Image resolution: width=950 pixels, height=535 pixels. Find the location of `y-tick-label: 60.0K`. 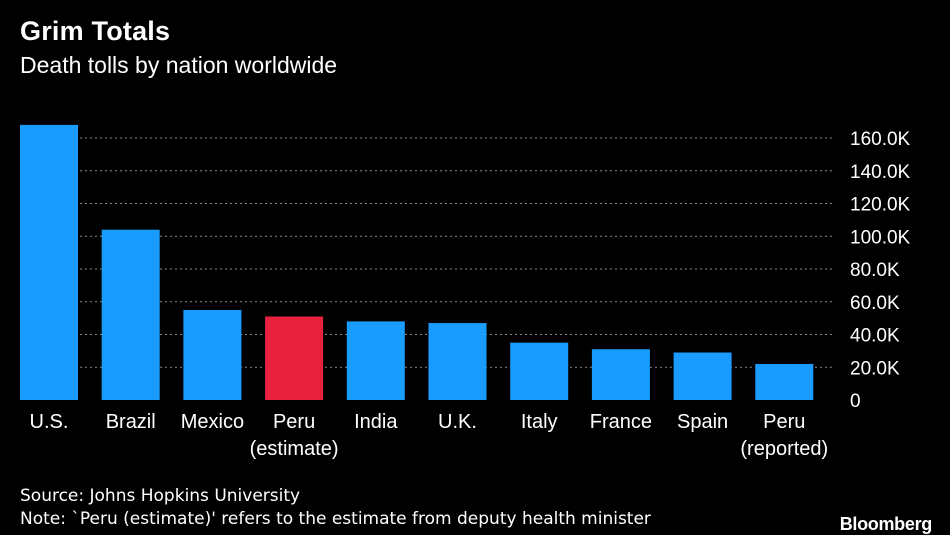

y-tick-label: 60.0K is located at coordinates (875, 303).